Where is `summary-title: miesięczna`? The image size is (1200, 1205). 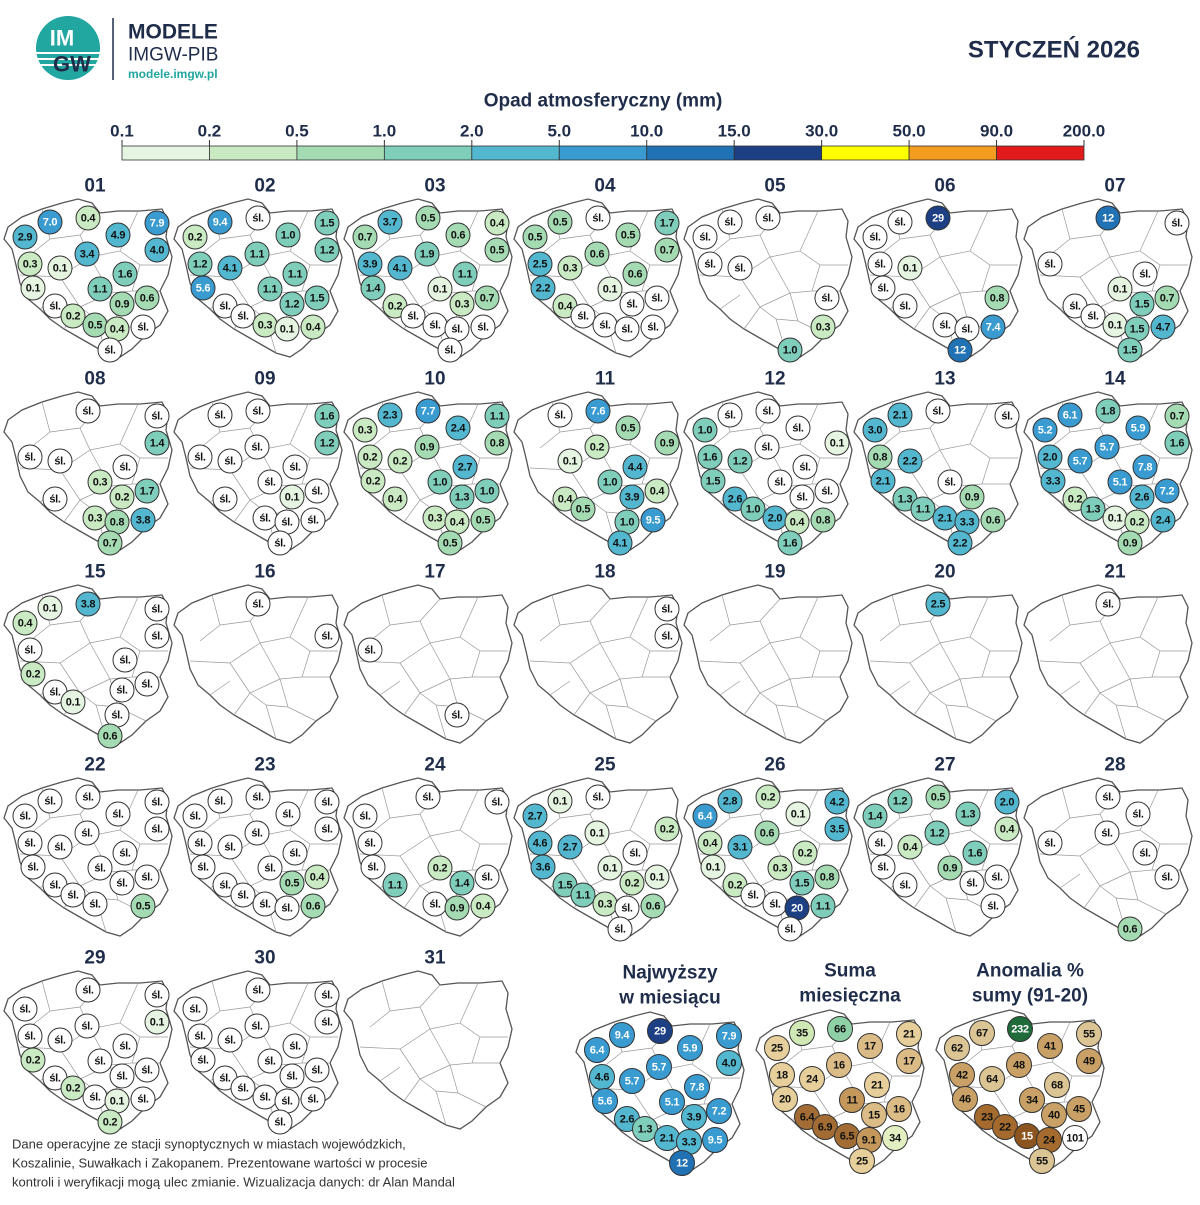 summary-title: miesięczna is located at coordinates (850, 996).